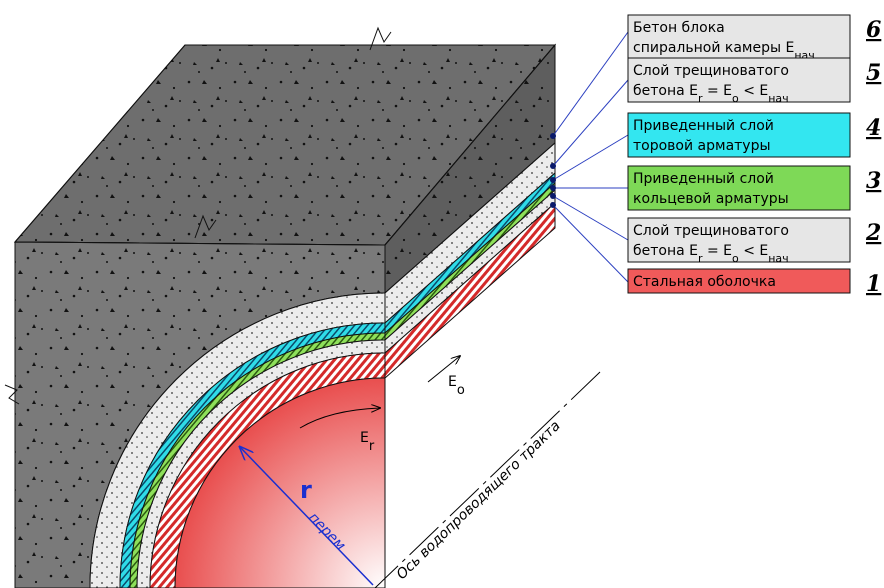 This screenshot has width=884, height=588. I want to click on text-part: Бетон блока, so click(679, 28).